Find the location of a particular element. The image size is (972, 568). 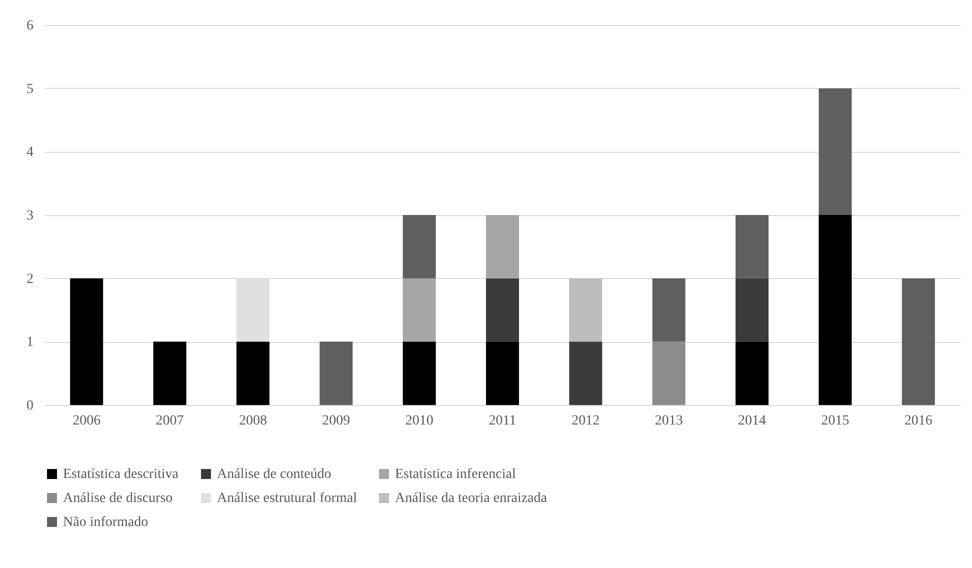

x-tick-label: 2014 is located at coordinates (752, 421).